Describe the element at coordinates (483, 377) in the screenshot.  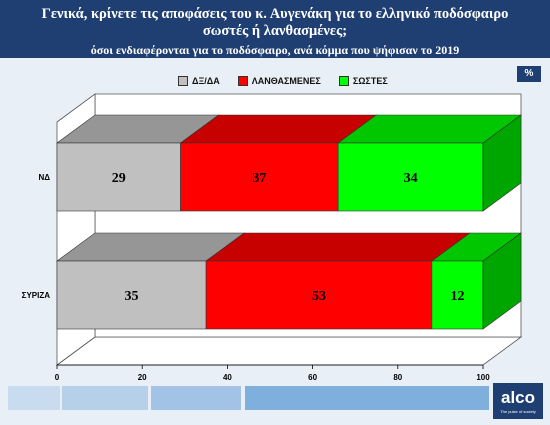
I see `x-tick-label-5: 100` at that location.